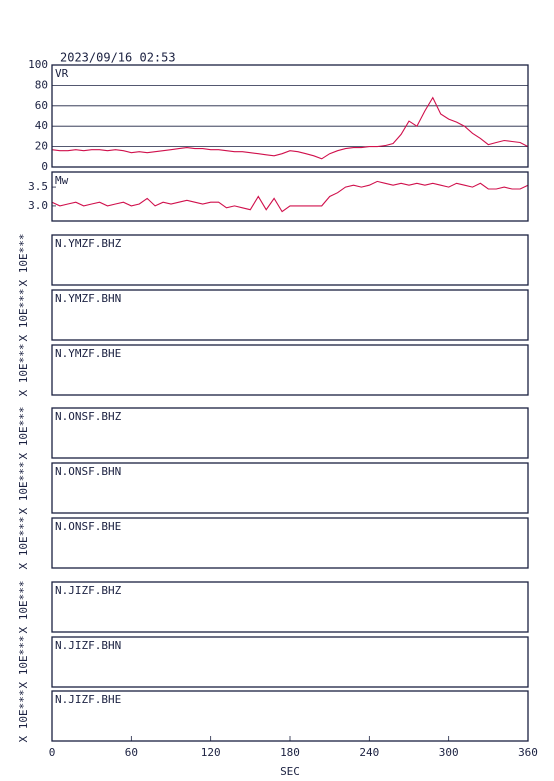 This screenshot has height=781, width=554. What do you see at coordinates (528, 752) in the screenshot?
I see `x-tick-label: 360` at bounding box center [528, 752].